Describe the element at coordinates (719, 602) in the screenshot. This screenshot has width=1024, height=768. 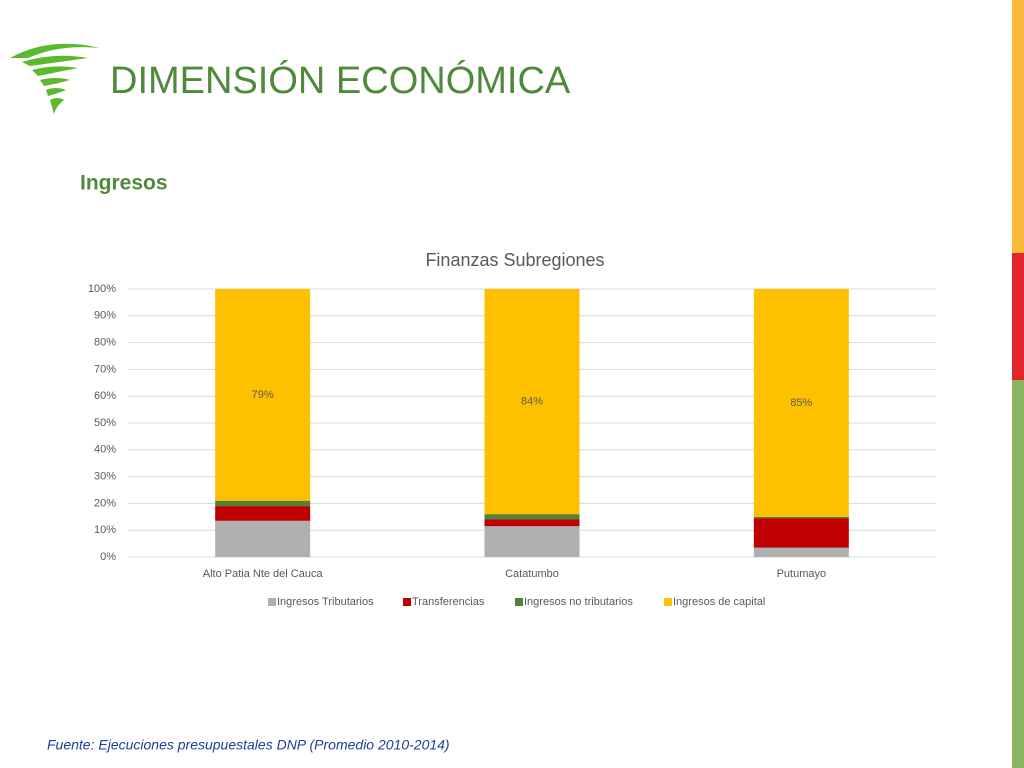
I see `legend-label: Ingresos de capital` at that location.